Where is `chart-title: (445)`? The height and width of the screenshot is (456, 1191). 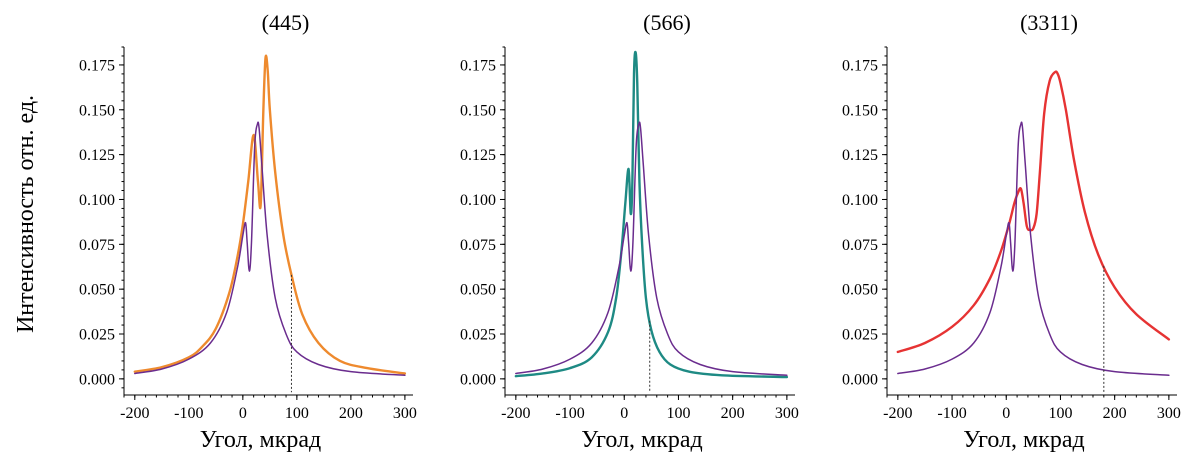 chart-title: (445) is located at coordinates (286, 22).